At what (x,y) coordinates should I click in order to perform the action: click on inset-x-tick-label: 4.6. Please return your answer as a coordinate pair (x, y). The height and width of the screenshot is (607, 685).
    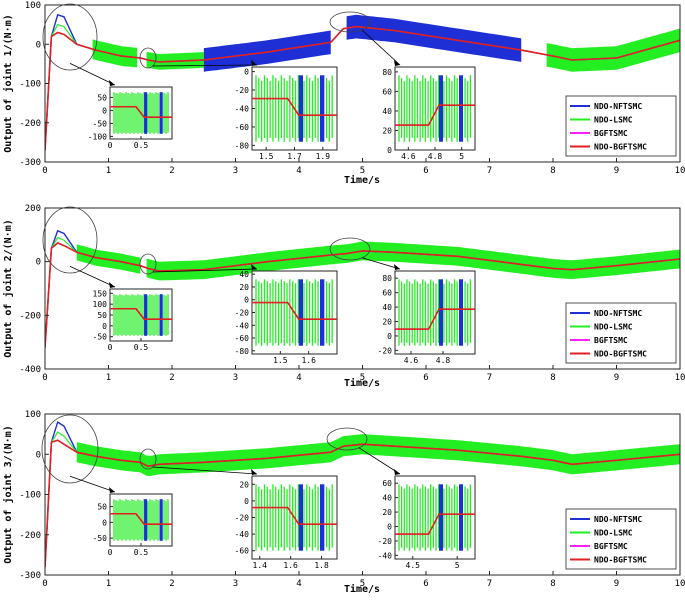
    Looking at the image, I should click on (411, 360).